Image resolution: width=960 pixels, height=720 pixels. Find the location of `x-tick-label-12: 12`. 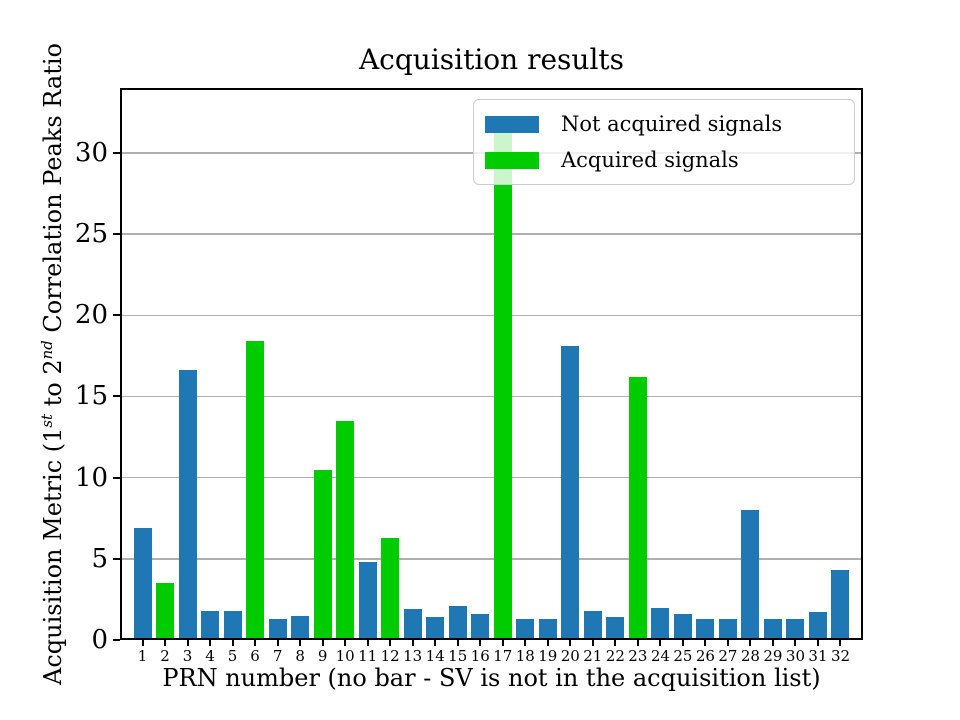

x-tick-label-12: 12 is located at coordinates (390, 656).